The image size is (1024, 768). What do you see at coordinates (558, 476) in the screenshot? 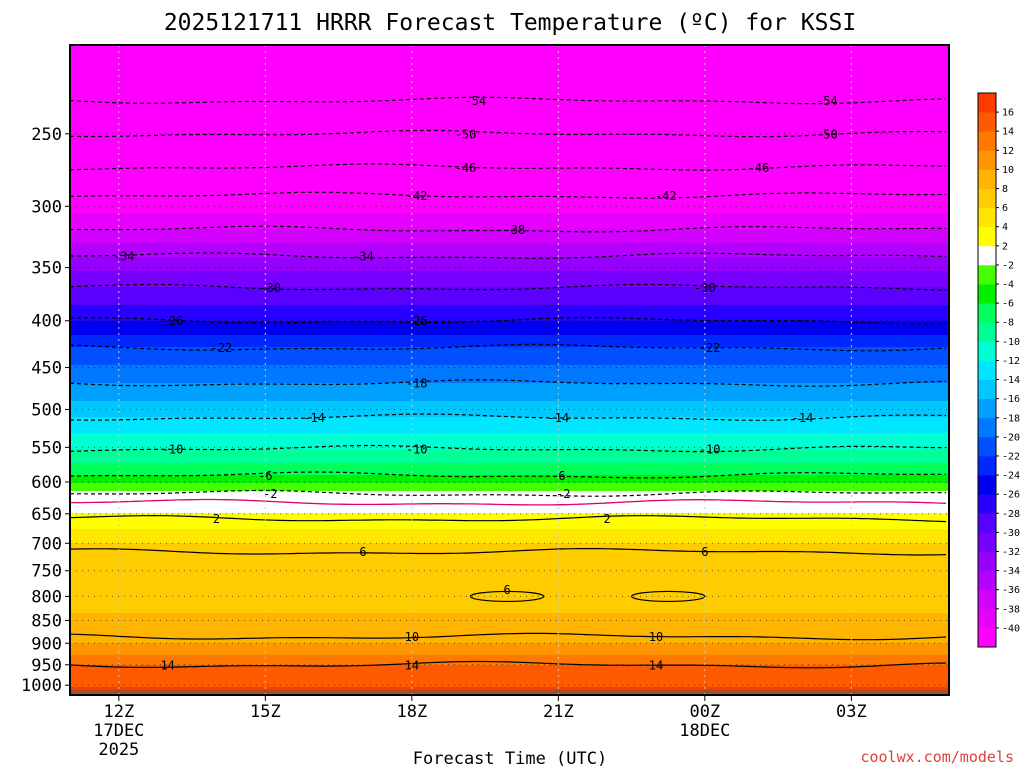
I see `contour-label: -6` at bounding box center [558, 476].